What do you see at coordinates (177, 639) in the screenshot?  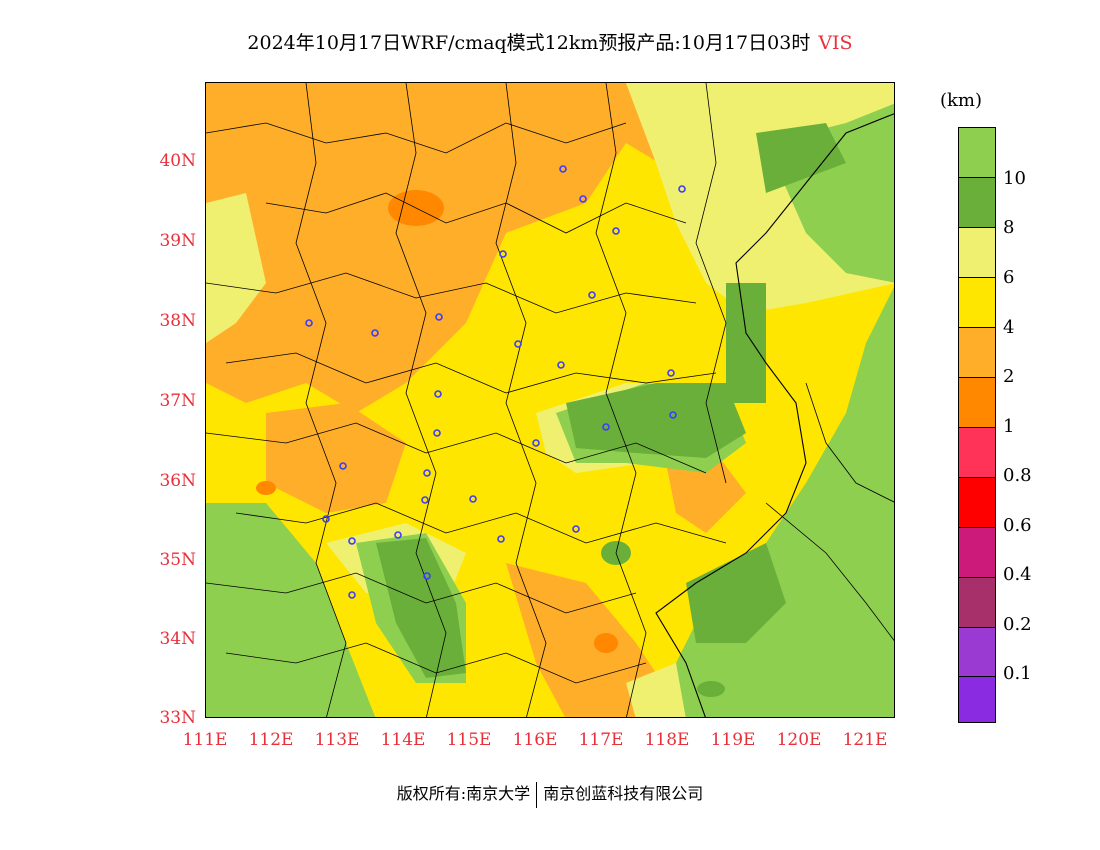 I see `lat-label: 34N` at bounding box center [177, 639].